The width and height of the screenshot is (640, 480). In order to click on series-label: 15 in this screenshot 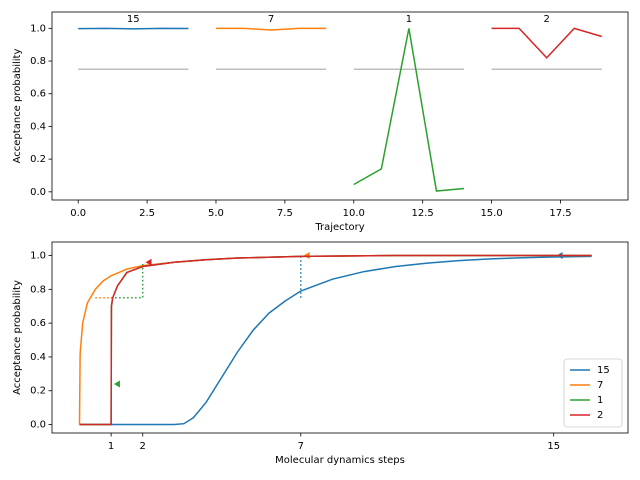, I will do `click(133, 19)`.